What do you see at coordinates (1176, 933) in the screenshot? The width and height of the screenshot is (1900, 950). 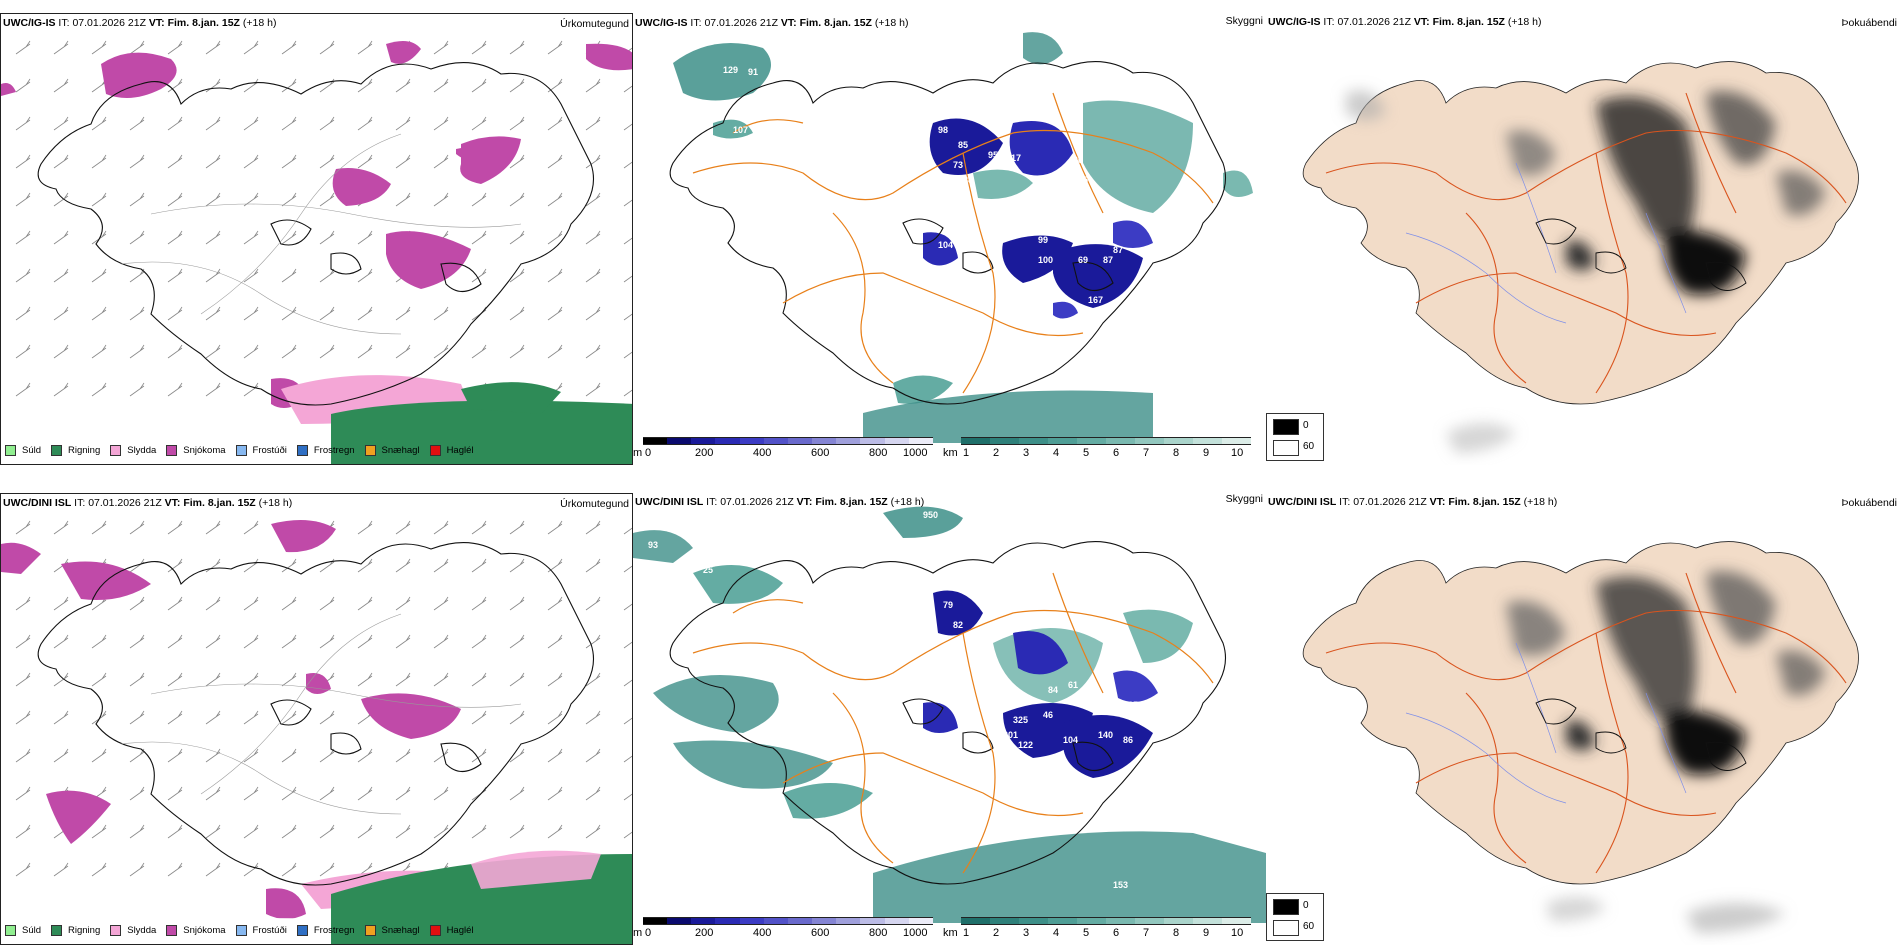 I see `visibility-tick: 8` at bounding box center [1176, 933].